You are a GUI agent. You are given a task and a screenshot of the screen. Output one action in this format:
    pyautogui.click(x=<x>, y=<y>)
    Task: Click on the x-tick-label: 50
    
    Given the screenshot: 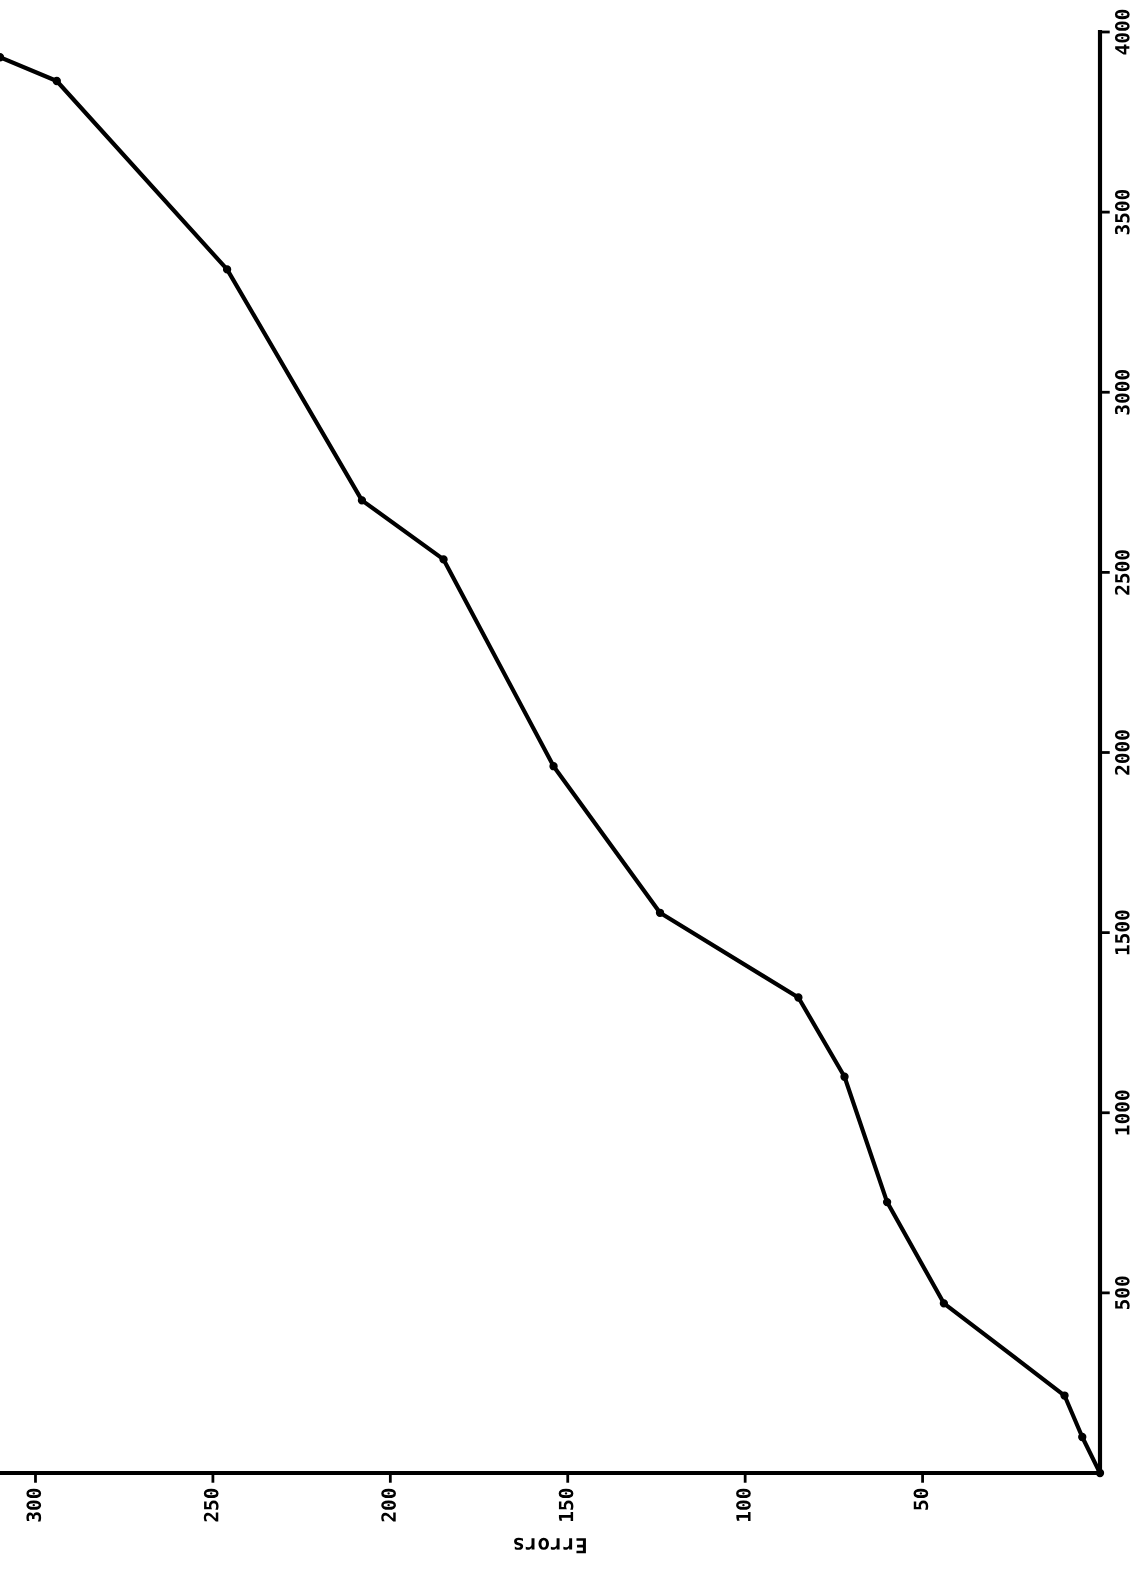 What is the action you would take?
    pyautogui.click(x=921, y=1499)
    